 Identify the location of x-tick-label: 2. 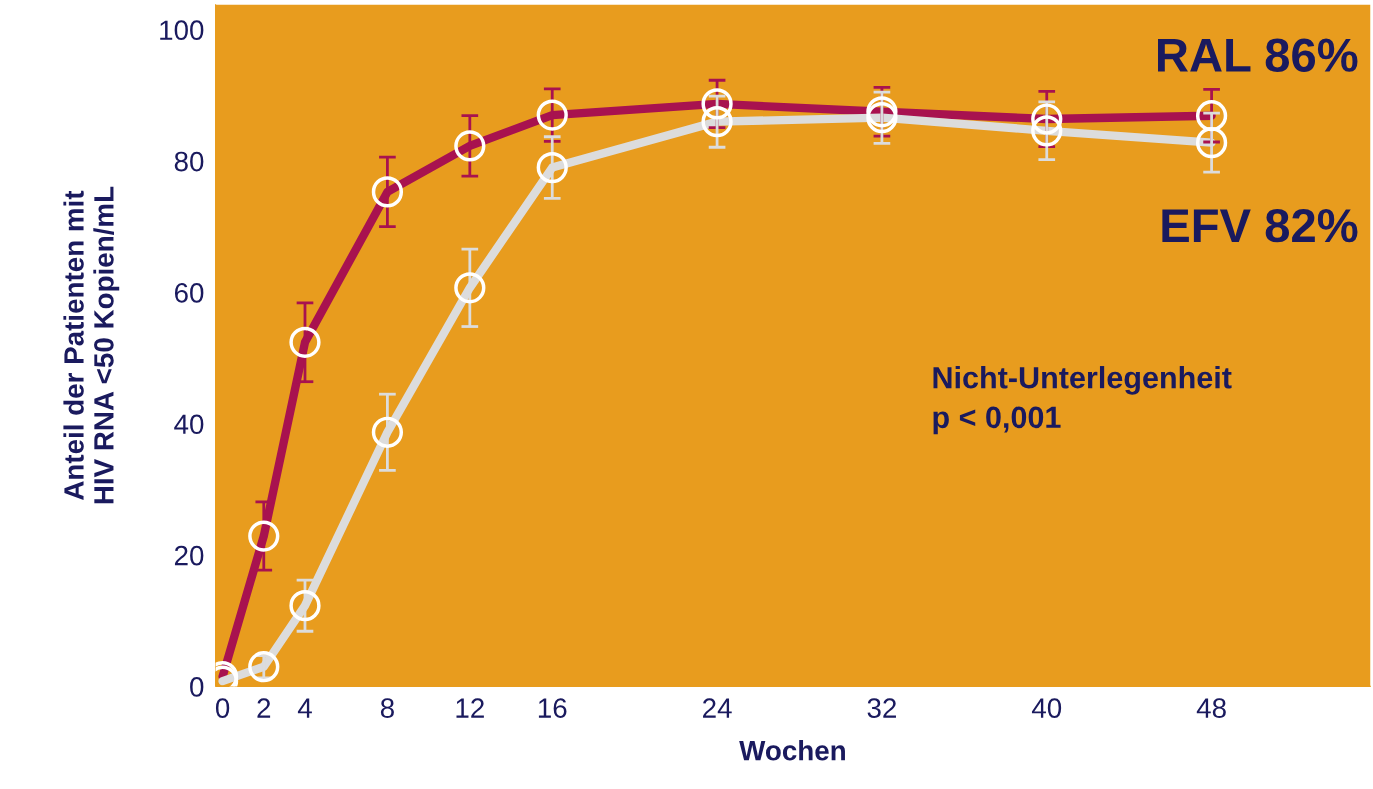
(264, 708).